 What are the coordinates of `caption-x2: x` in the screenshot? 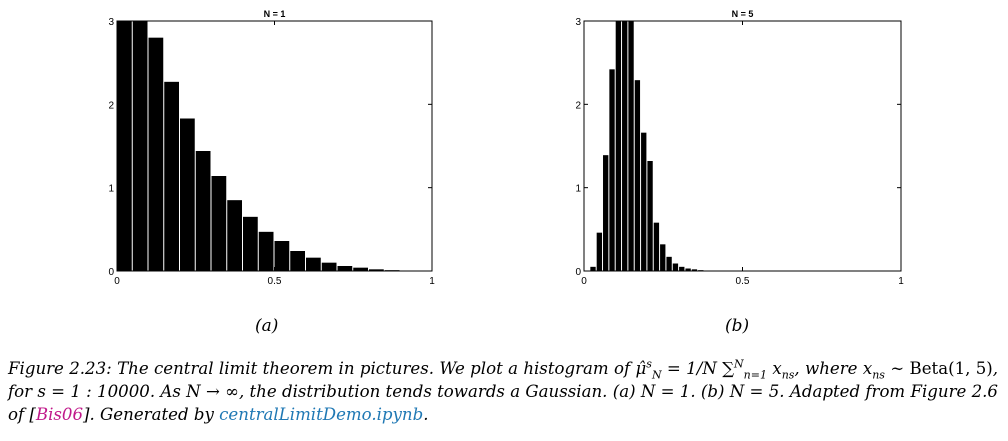 It's located at (867, 368).